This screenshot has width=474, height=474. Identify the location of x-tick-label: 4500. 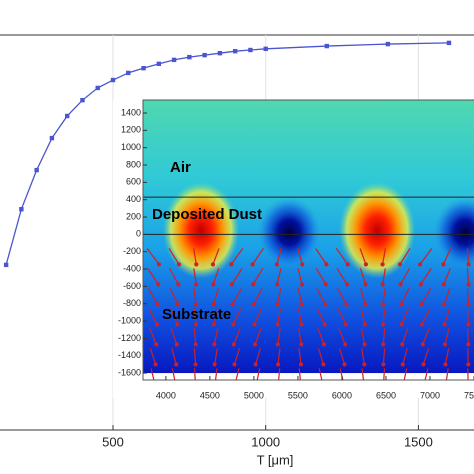
(210, 395).